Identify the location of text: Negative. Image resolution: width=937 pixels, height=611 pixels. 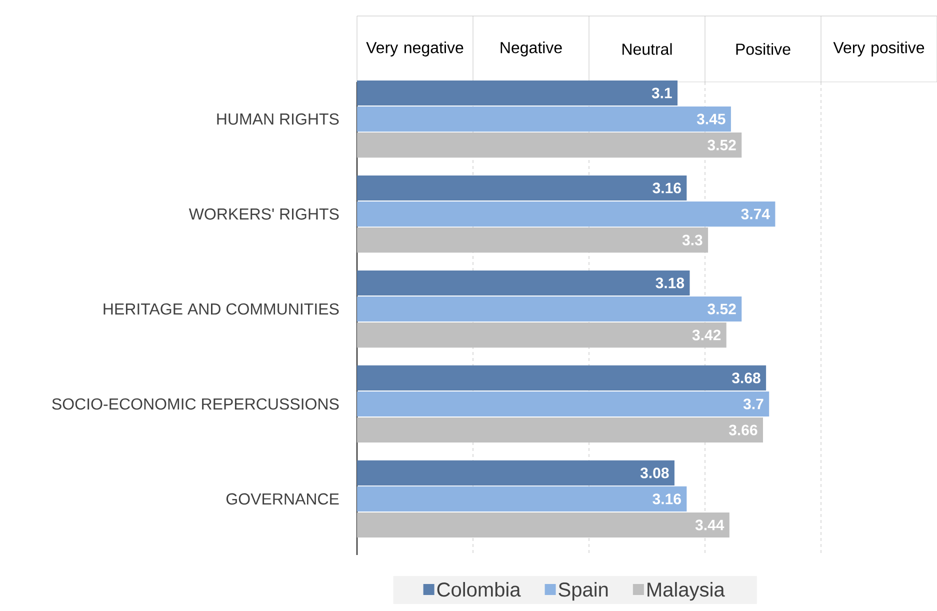
(531, 49).